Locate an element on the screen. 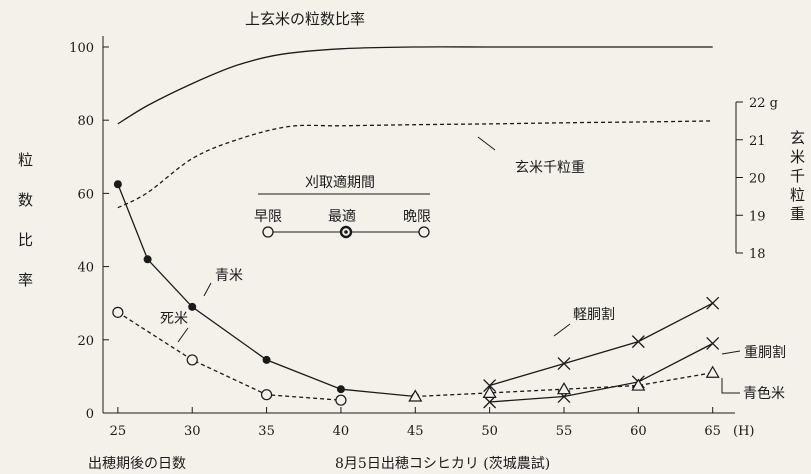  legend-marks is located at coordinates (344, 216).